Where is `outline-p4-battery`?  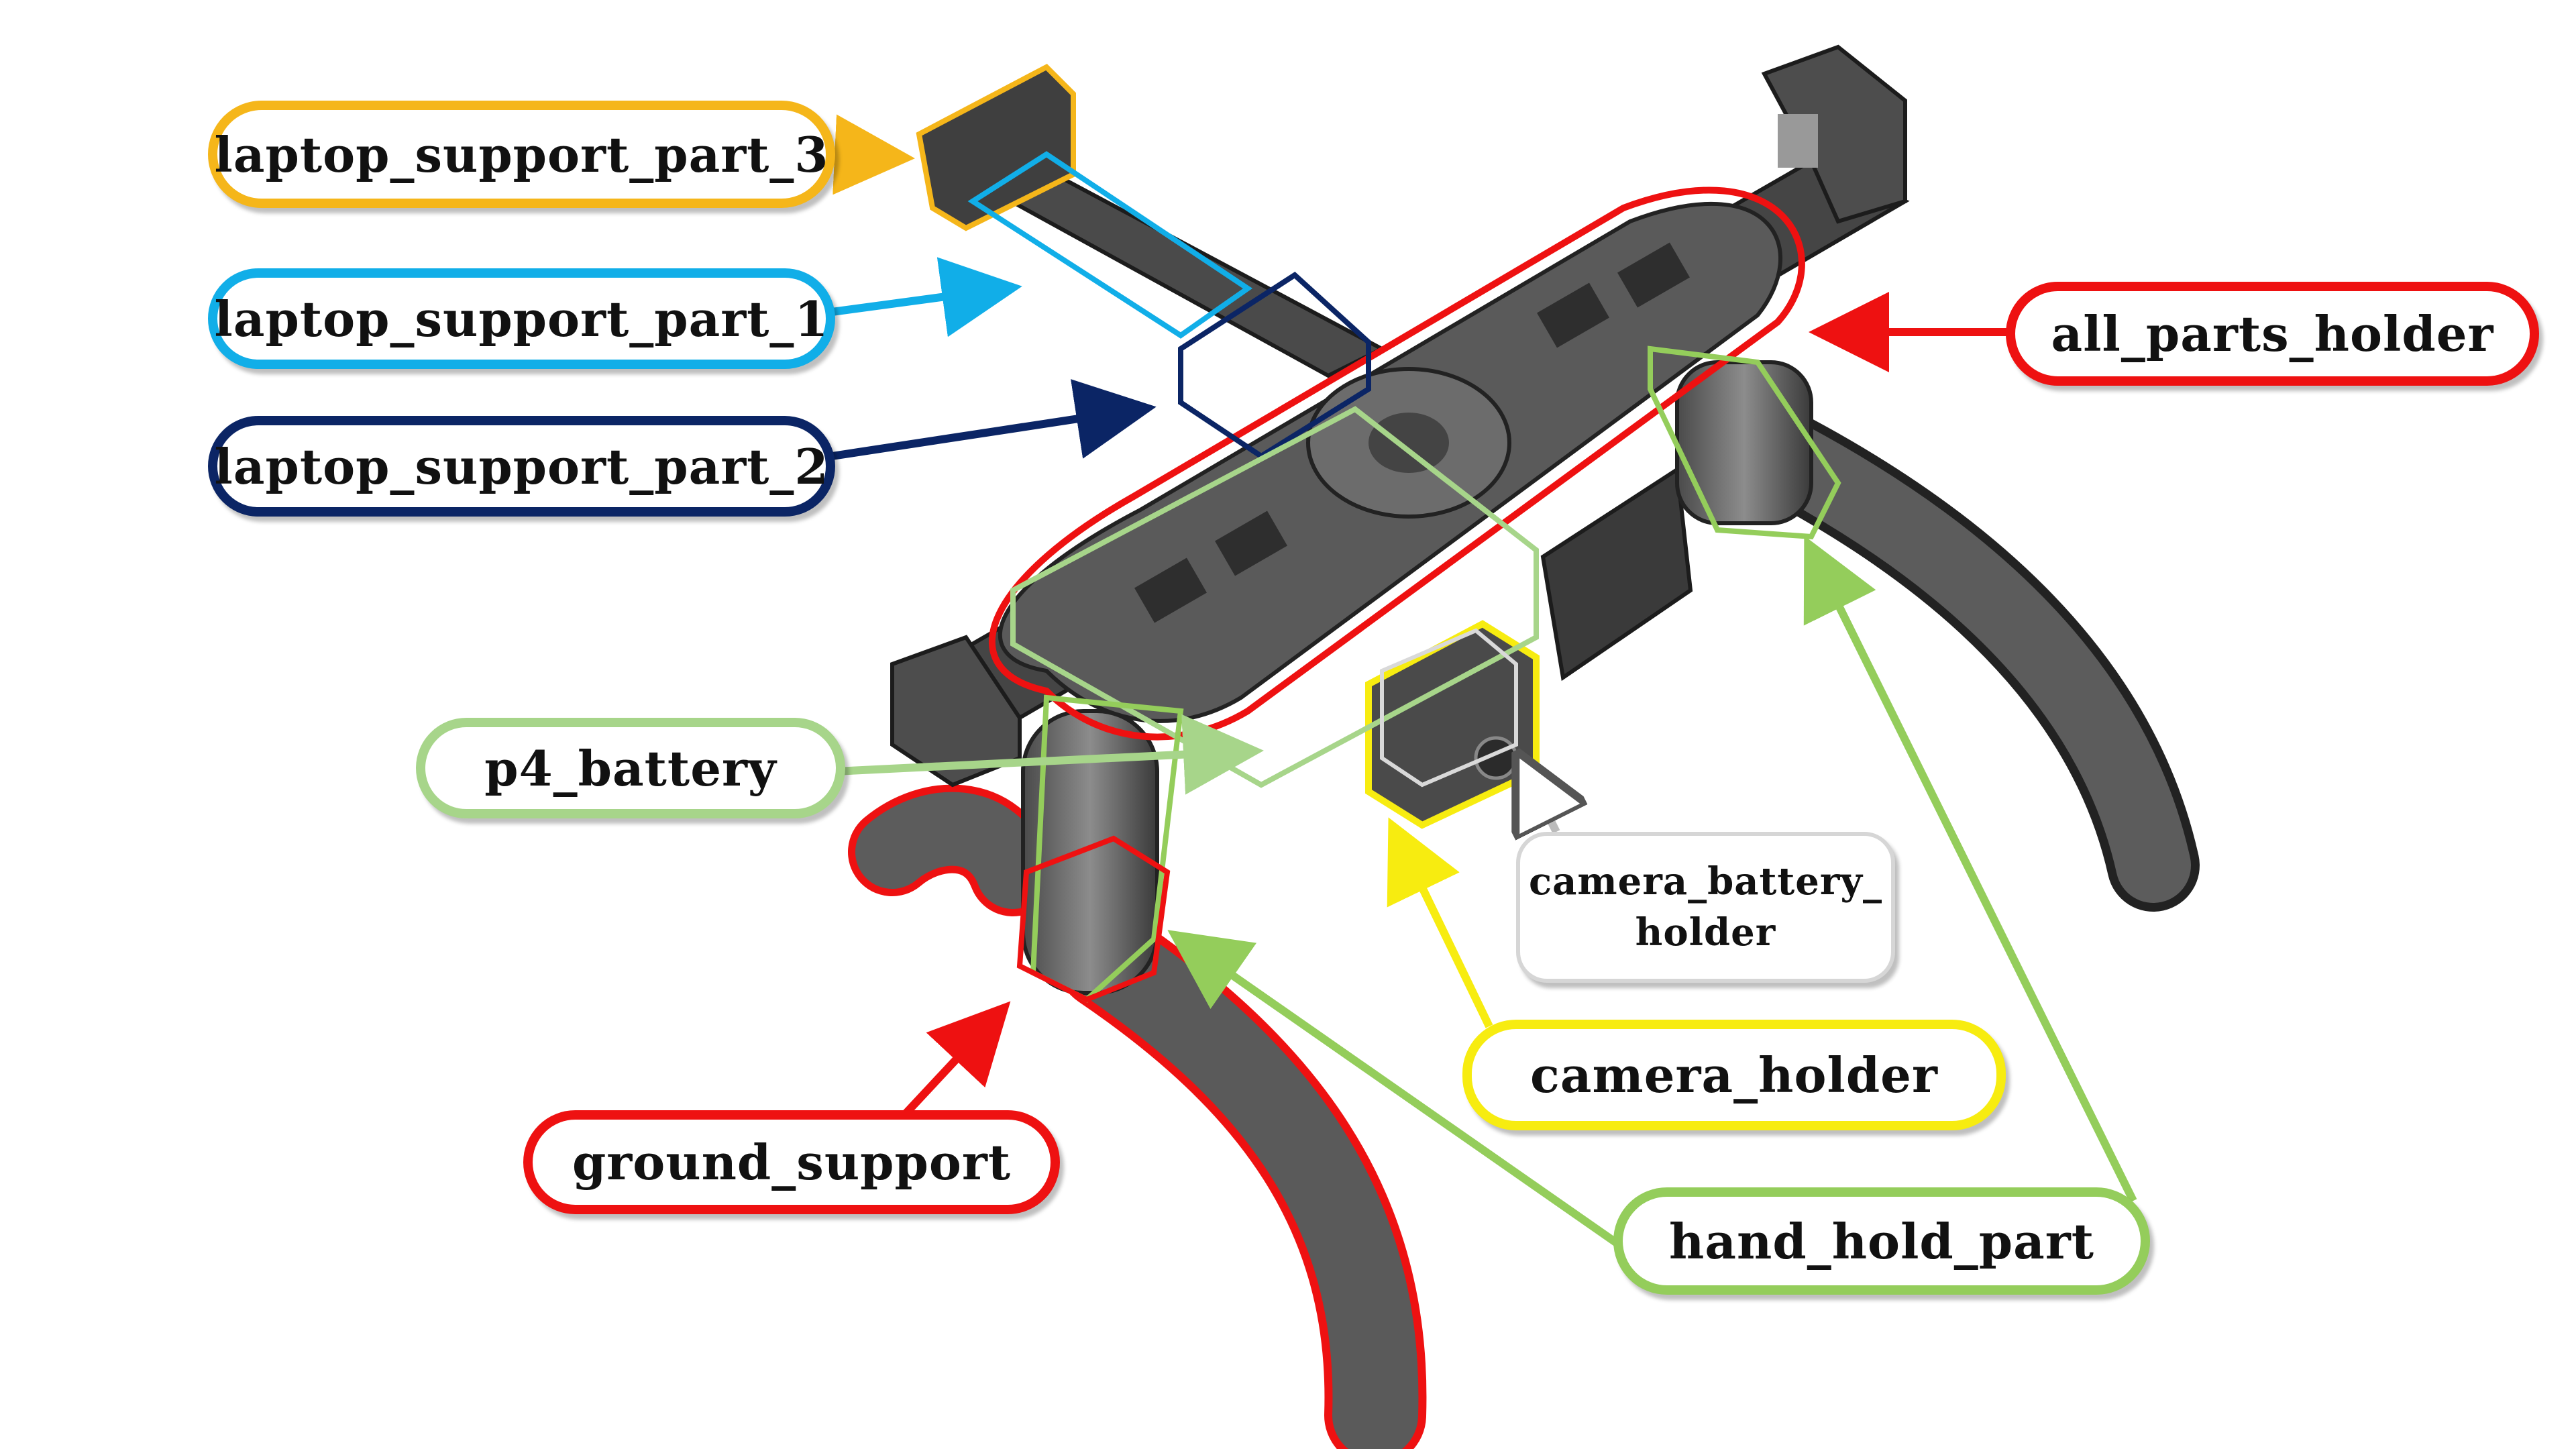
outline-p4-battery is located at coordinates (1274, 597).